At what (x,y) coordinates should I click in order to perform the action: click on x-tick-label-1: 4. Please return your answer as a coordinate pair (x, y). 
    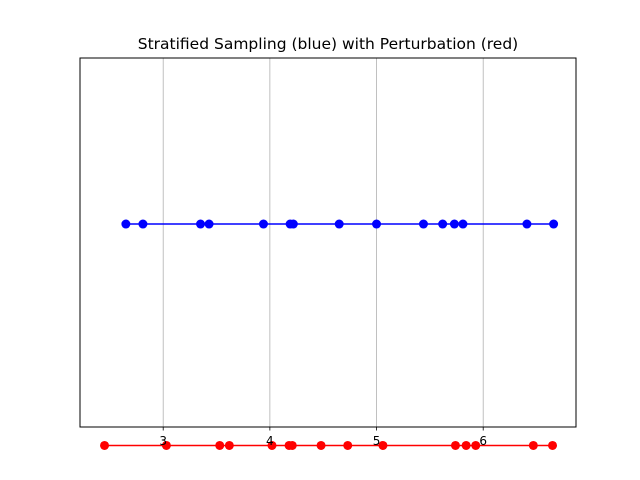
    Looking at the image, I should click on (270, 441).